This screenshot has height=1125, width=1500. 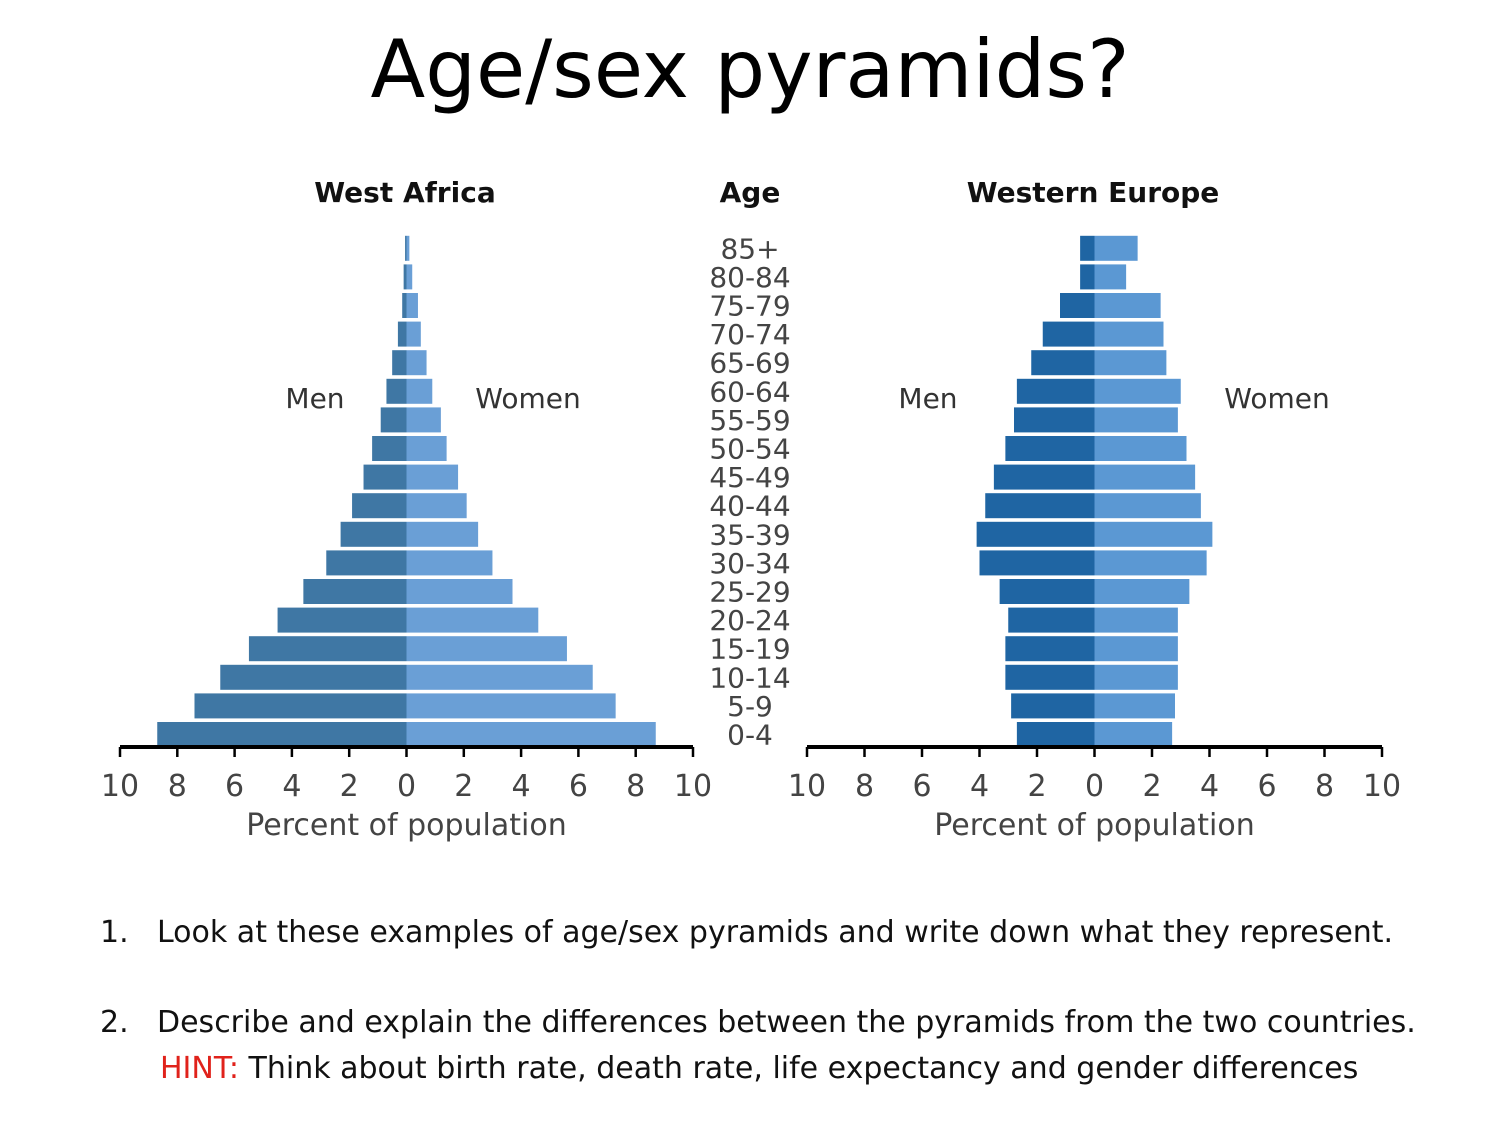 I want to click on western-europe-xlabel: Percent of population, so click(x=1094, y=825).